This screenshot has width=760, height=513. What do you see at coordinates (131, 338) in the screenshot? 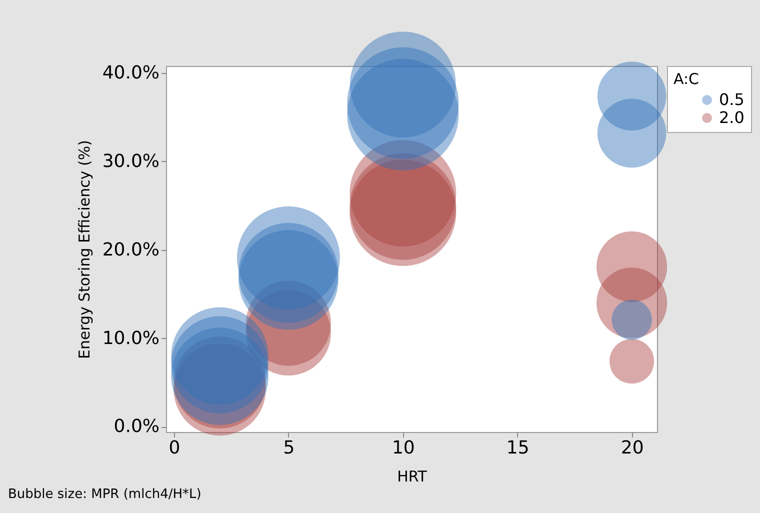
I see `y-tick-label: 10.0%` at bounding box center [131, 338].